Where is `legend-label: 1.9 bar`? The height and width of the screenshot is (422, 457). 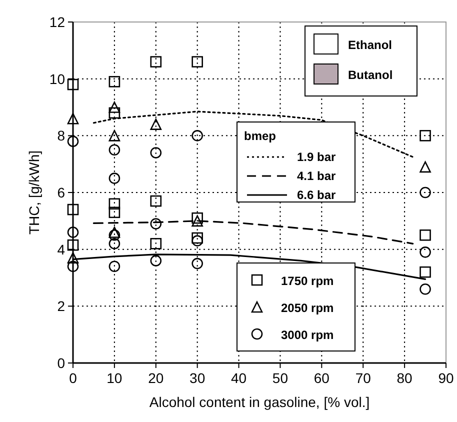 legend-label: 1.9 bar is located at coordinates (316, 157).